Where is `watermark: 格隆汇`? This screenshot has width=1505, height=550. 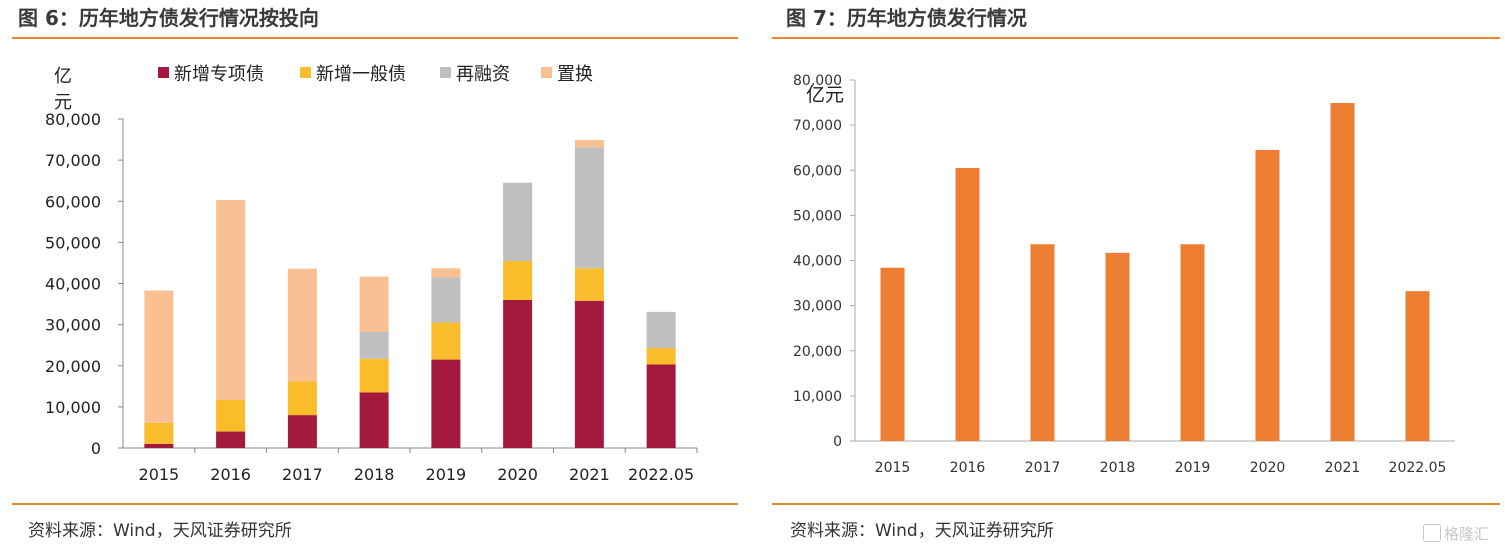 watermark: 格隆汇 is located at coordinates (1455, 533).